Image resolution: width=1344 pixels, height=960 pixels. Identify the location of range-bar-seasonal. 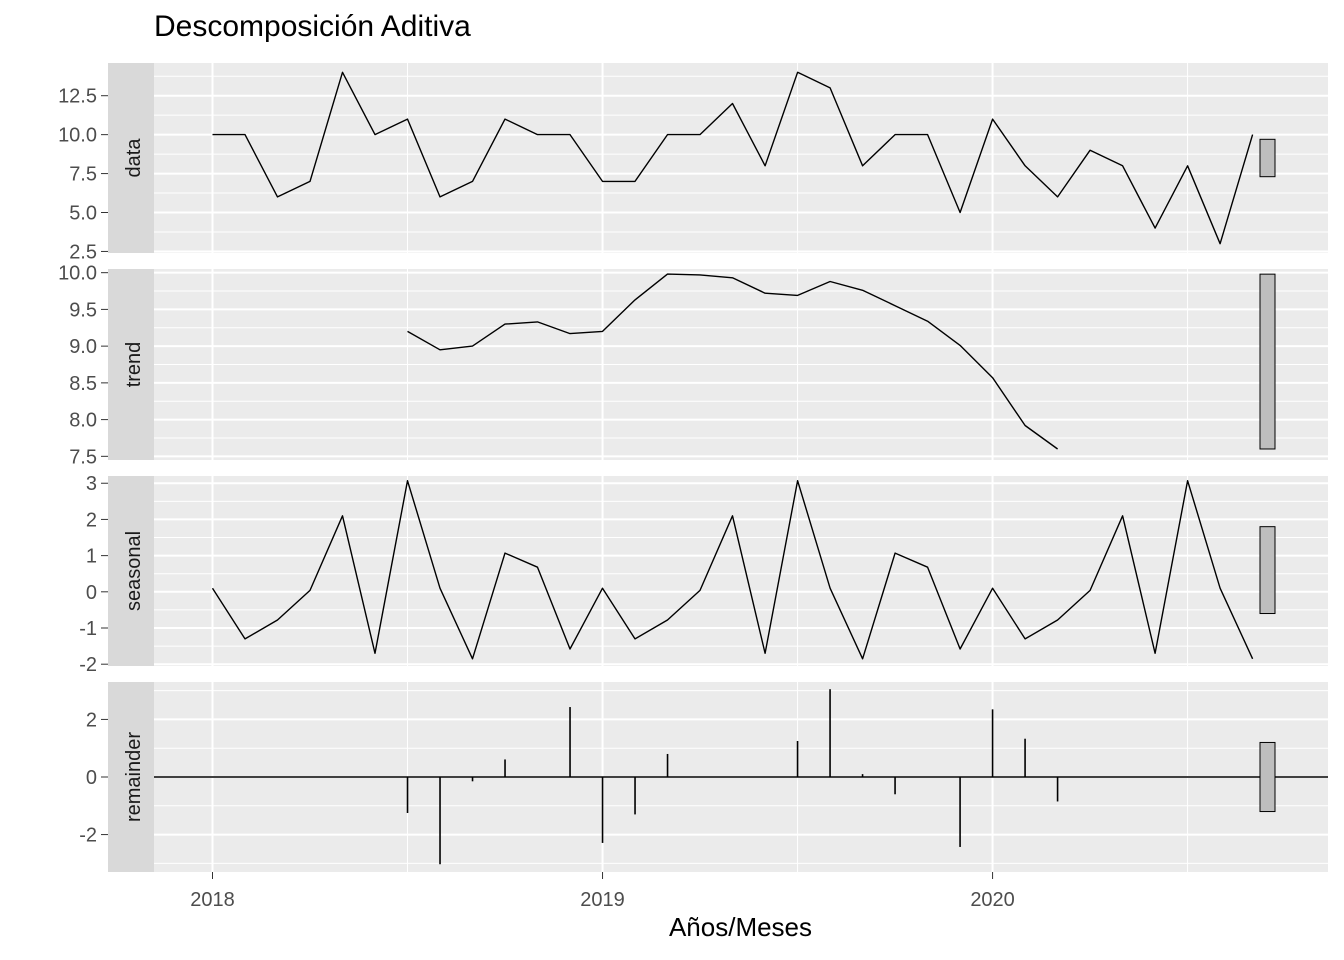
(1267, 570).